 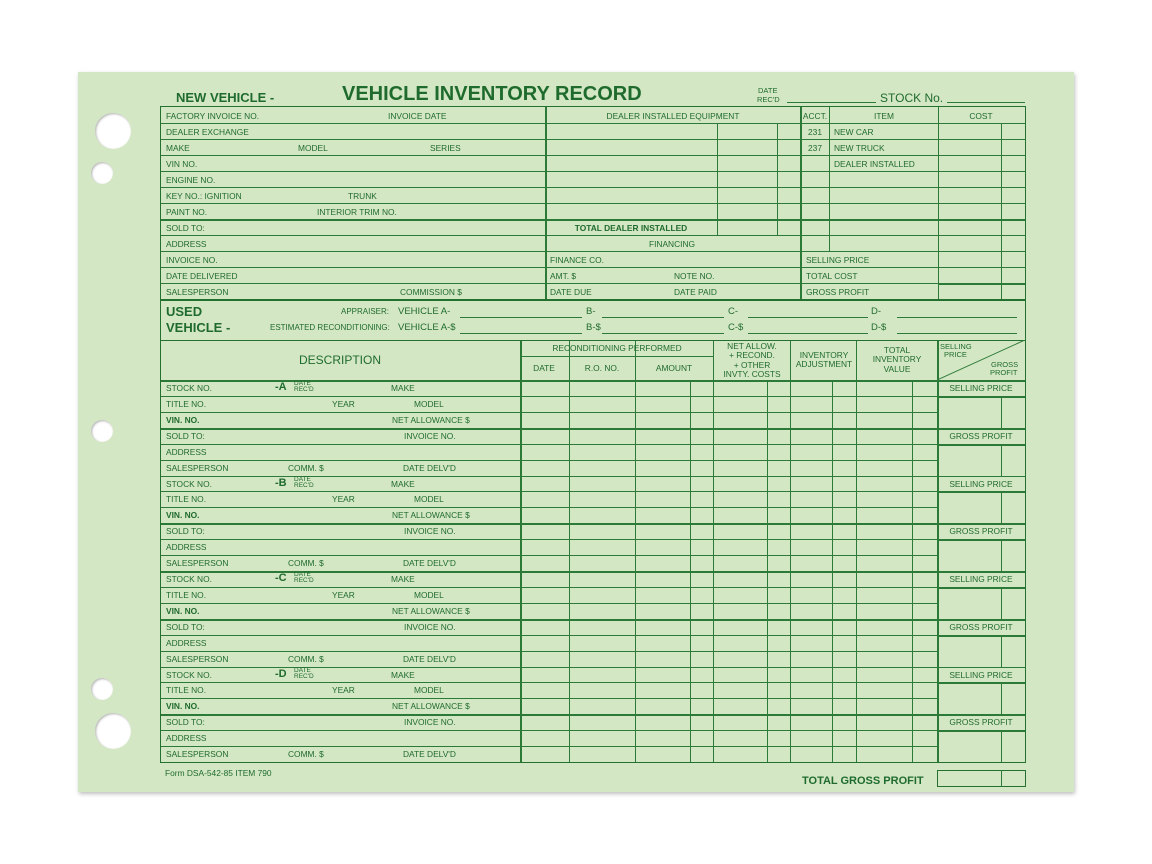 I want to click on form-label: PRICE, so click(x=955, y=354).